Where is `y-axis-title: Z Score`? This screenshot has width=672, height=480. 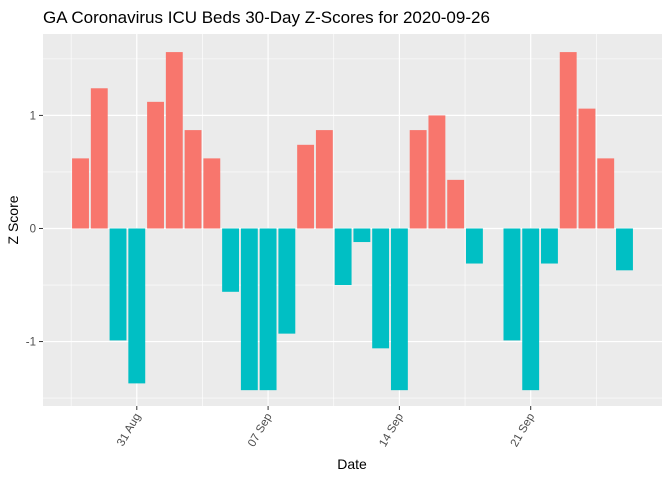 y-axis-title: Z Score is located at coordinates (13, 219).